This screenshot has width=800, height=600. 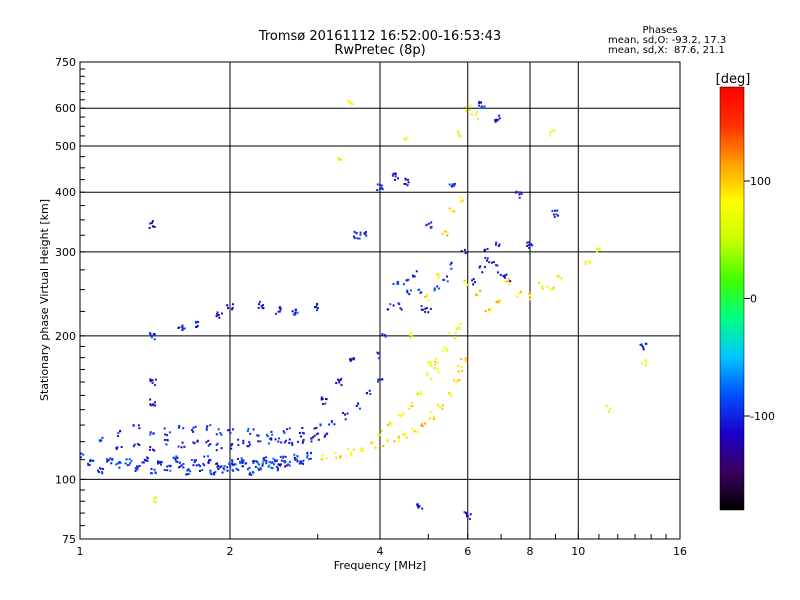 What do you see at coordinates (65, 108) in the screenshot?
I see `y-tick-label: 600` at bounding box center [65, 108].